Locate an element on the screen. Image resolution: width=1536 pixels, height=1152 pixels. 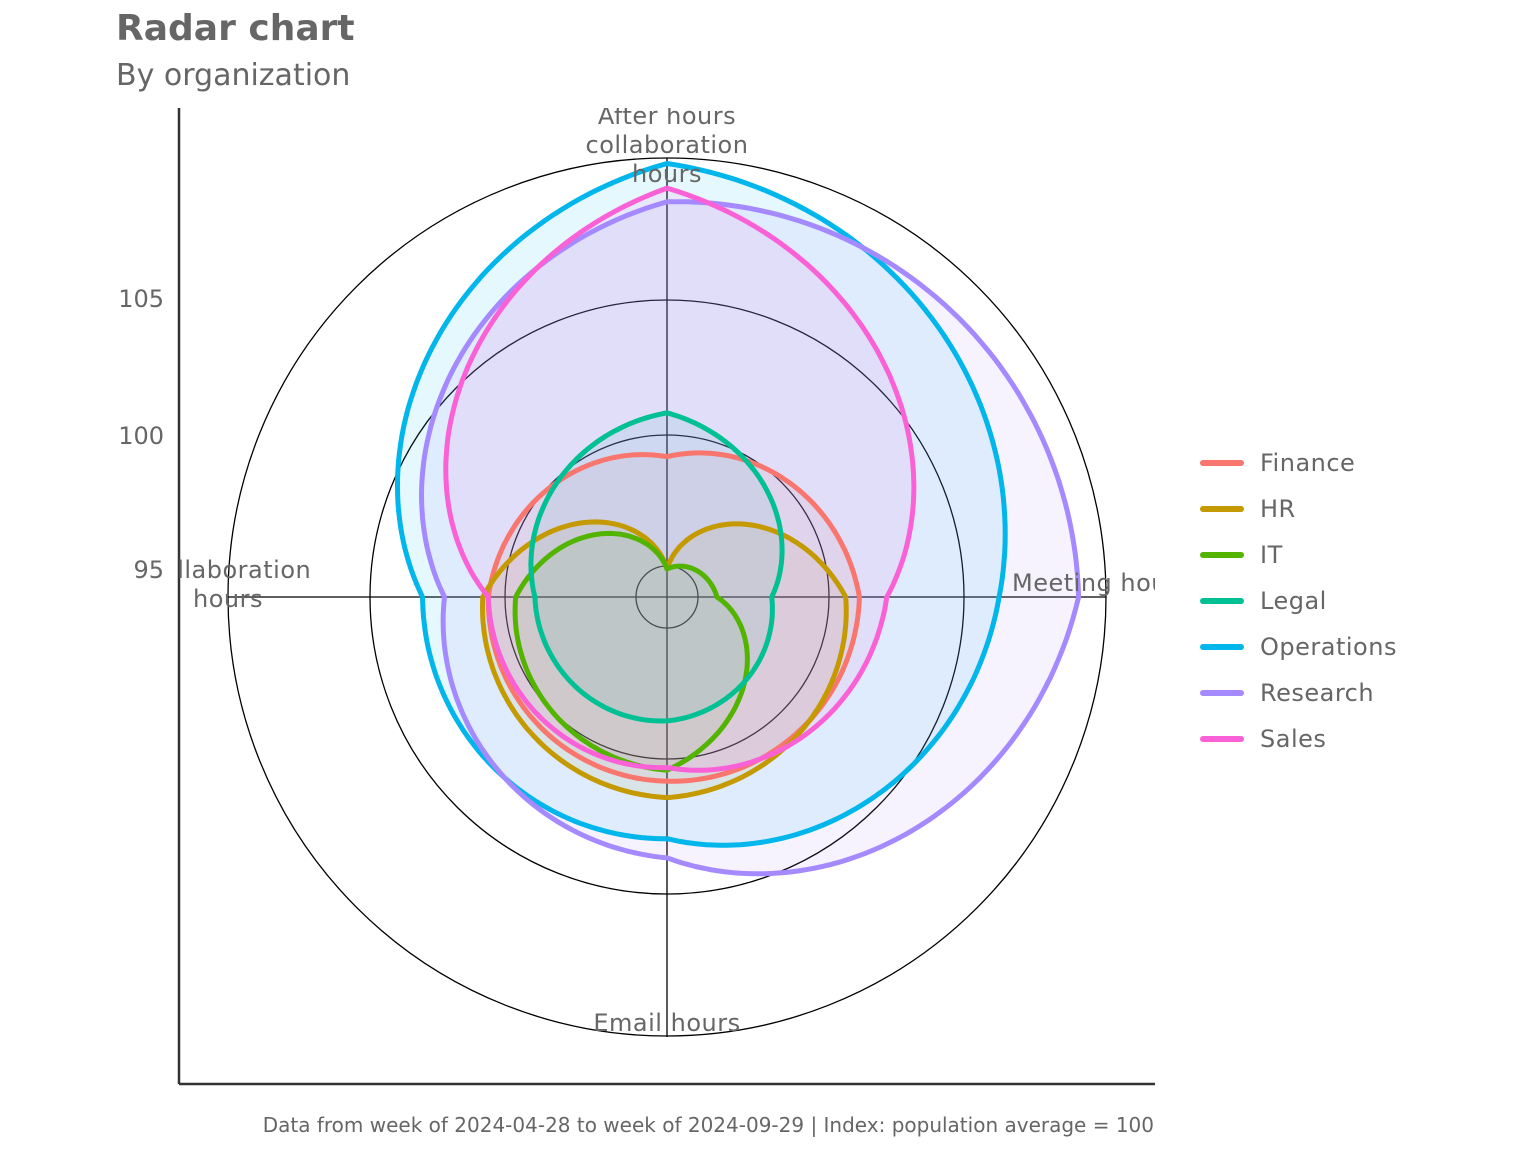
legend: Finance HR IT Legal Operations Research Sales is located at coordinates (1298, 601).